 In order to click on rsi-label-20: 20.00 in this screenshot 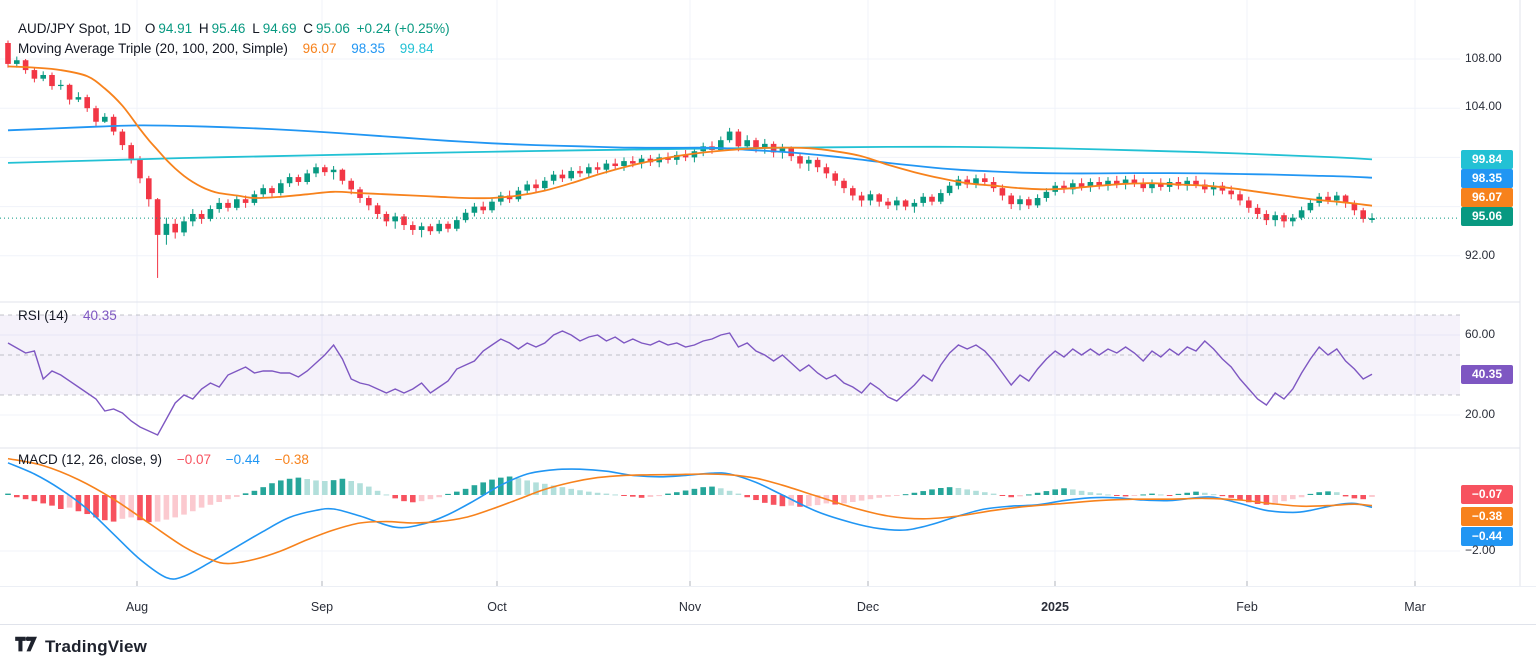, I will do `click(1480, 414)`.